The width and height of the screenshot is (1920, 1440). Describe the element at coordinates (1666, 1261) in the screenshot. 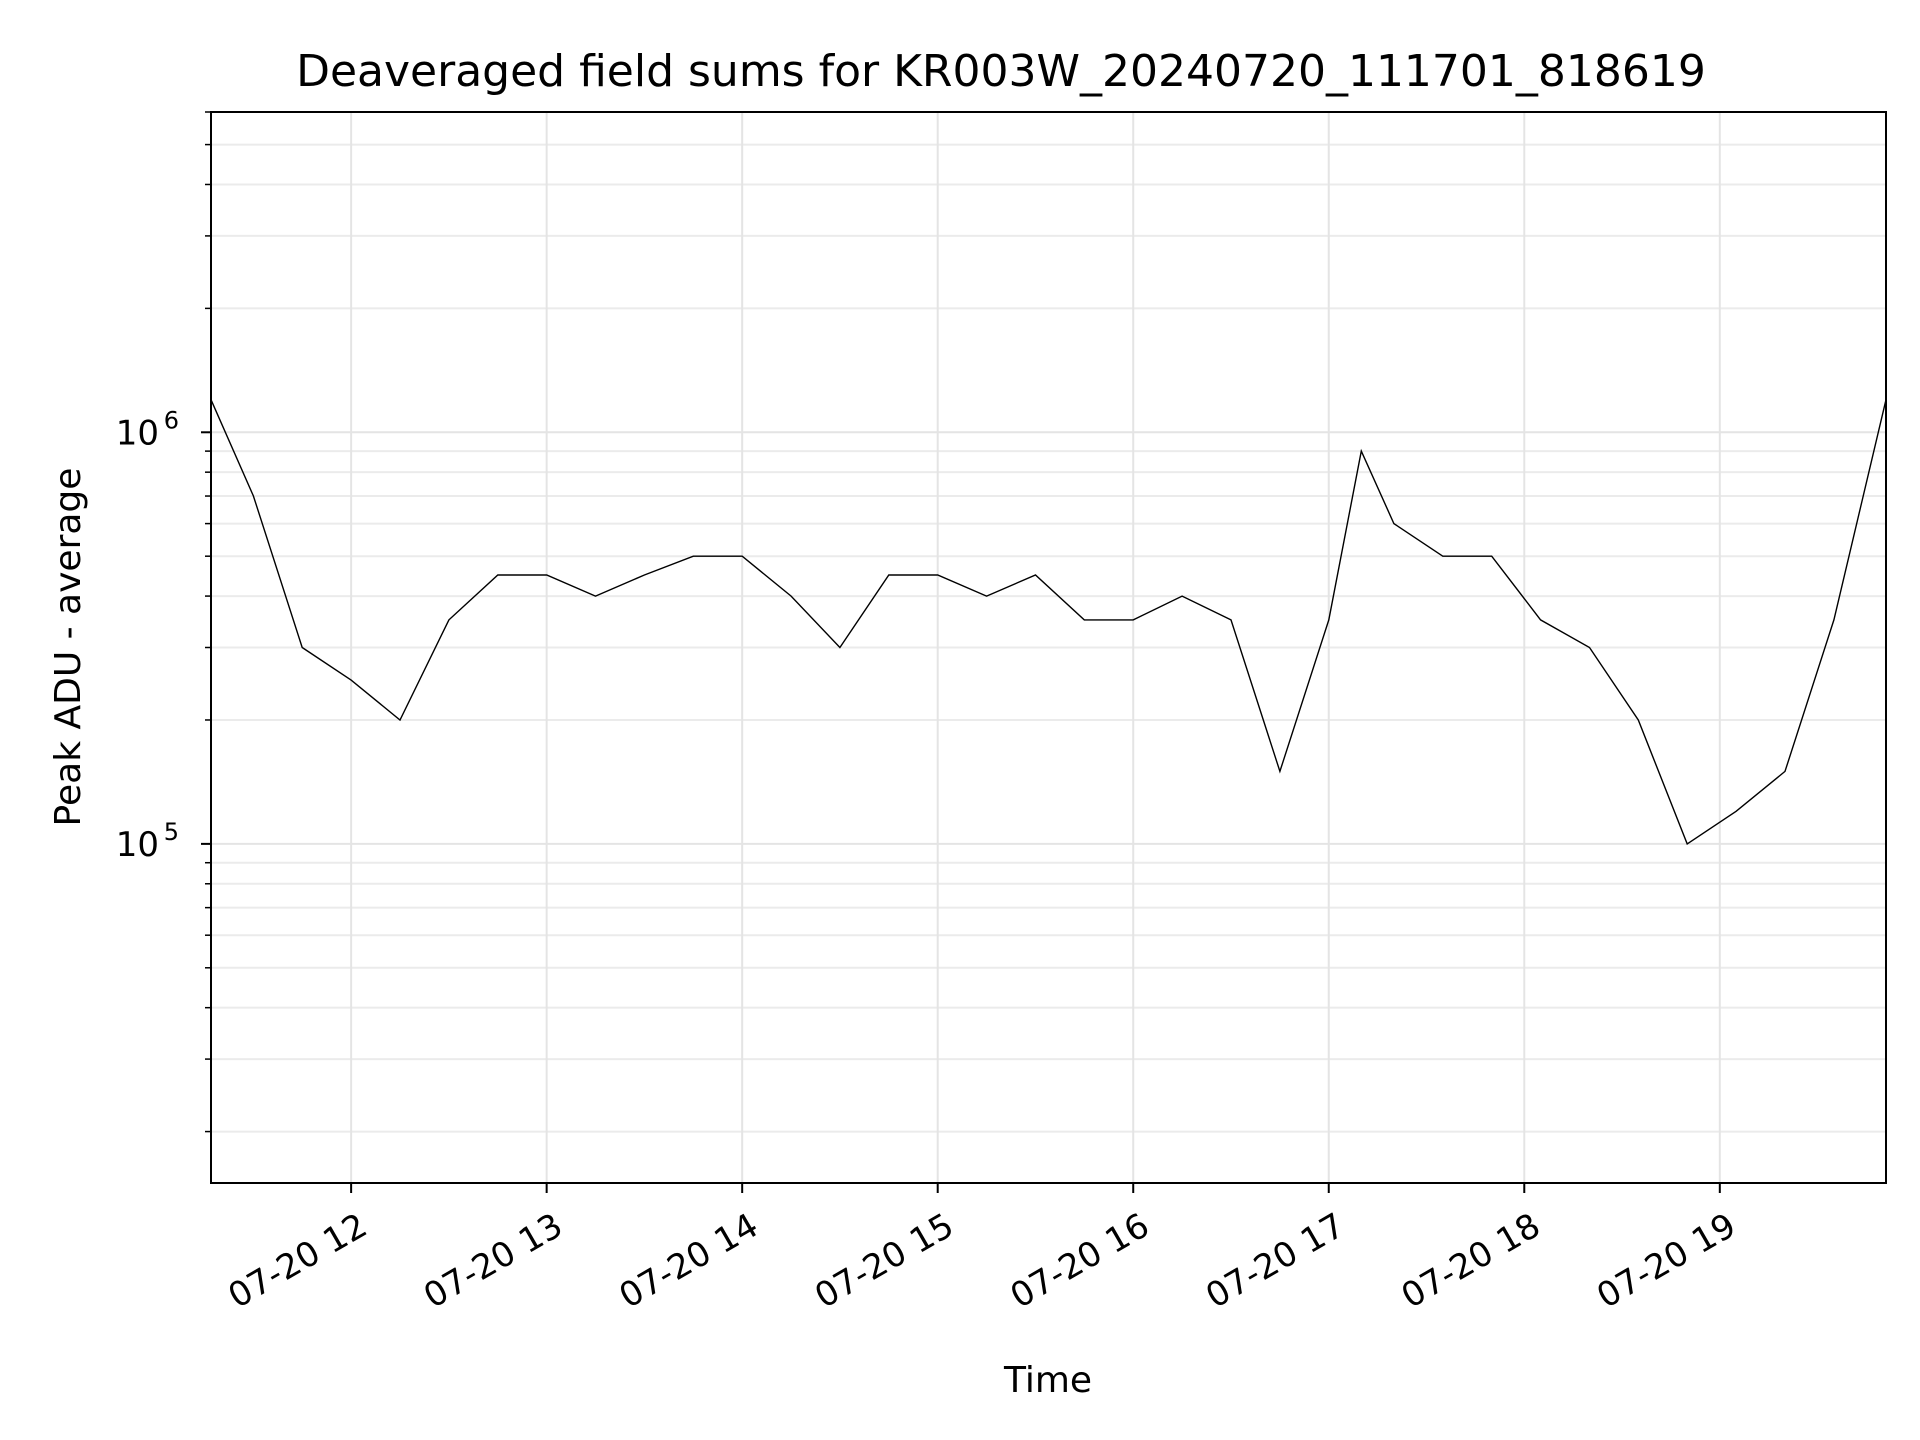

I see `x-tick-label: 07-20 19` at that location.